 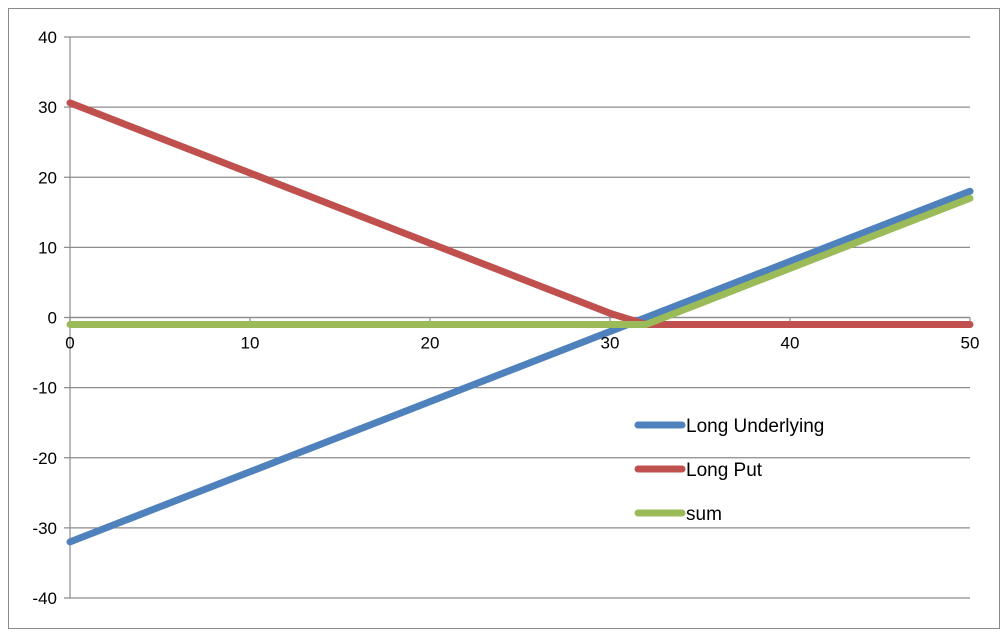 What do you see at coordinates (724, 470) in the screenshot?
I see `legend-label: Long Put` at bounding box center [724, 470].